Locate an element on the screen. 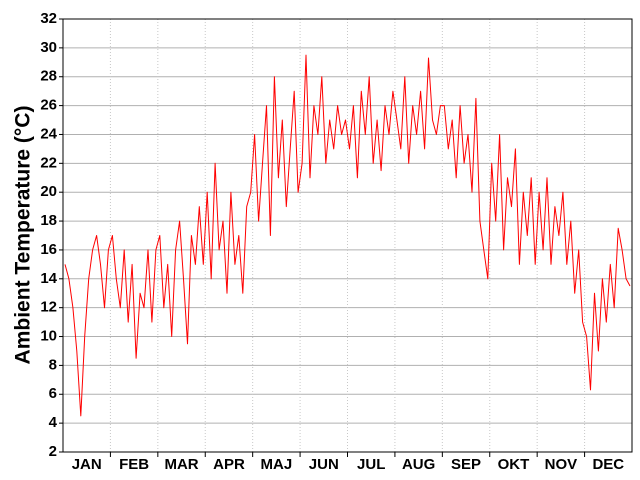 Image resolution: width=640 pixels, height=480 pixels. y-tick-label: 28 is located at coordinates (48, 76).